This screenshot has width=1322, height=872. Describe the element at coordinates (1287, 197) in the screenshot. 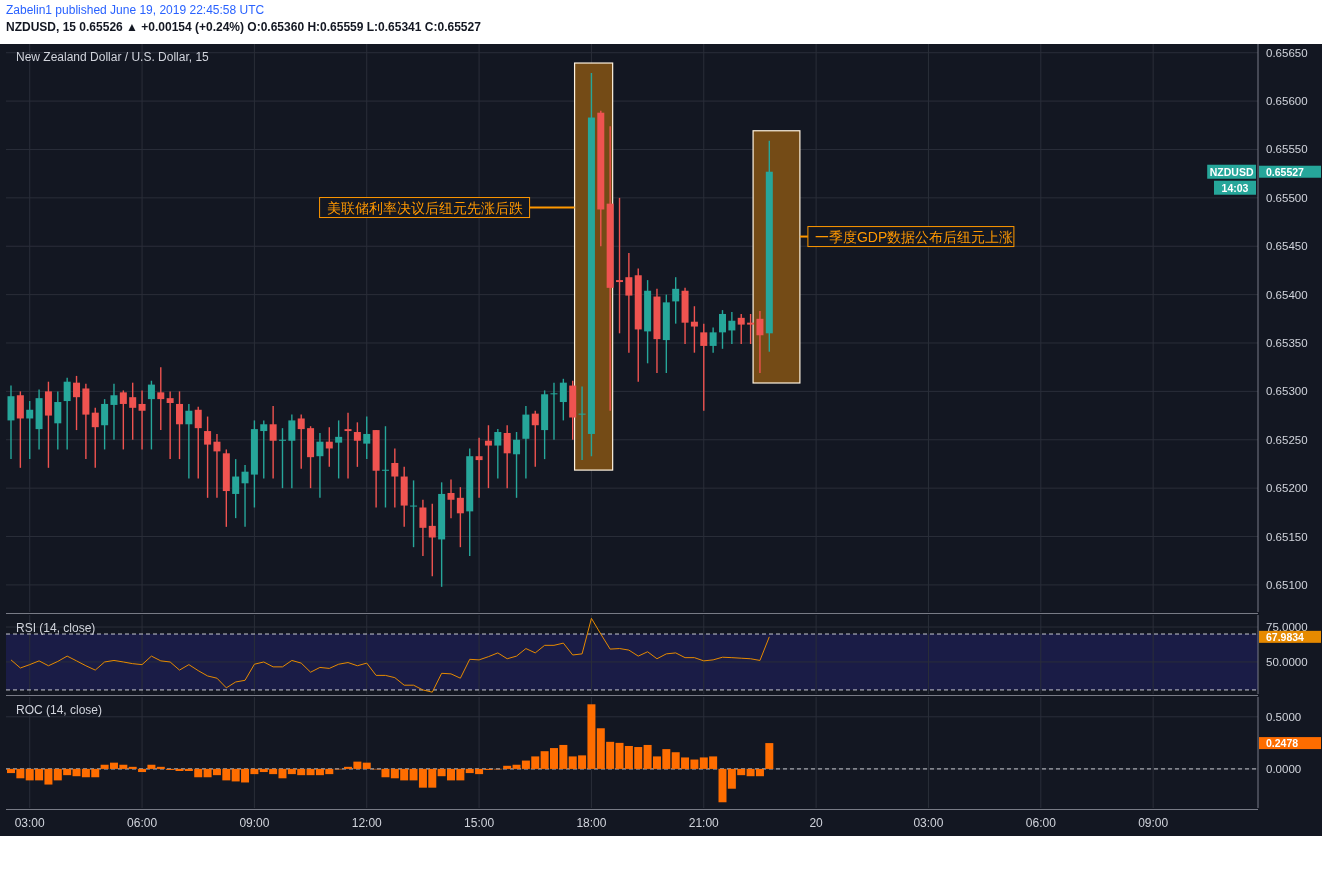

I see `y-tick-label: 0.65500` at that location.